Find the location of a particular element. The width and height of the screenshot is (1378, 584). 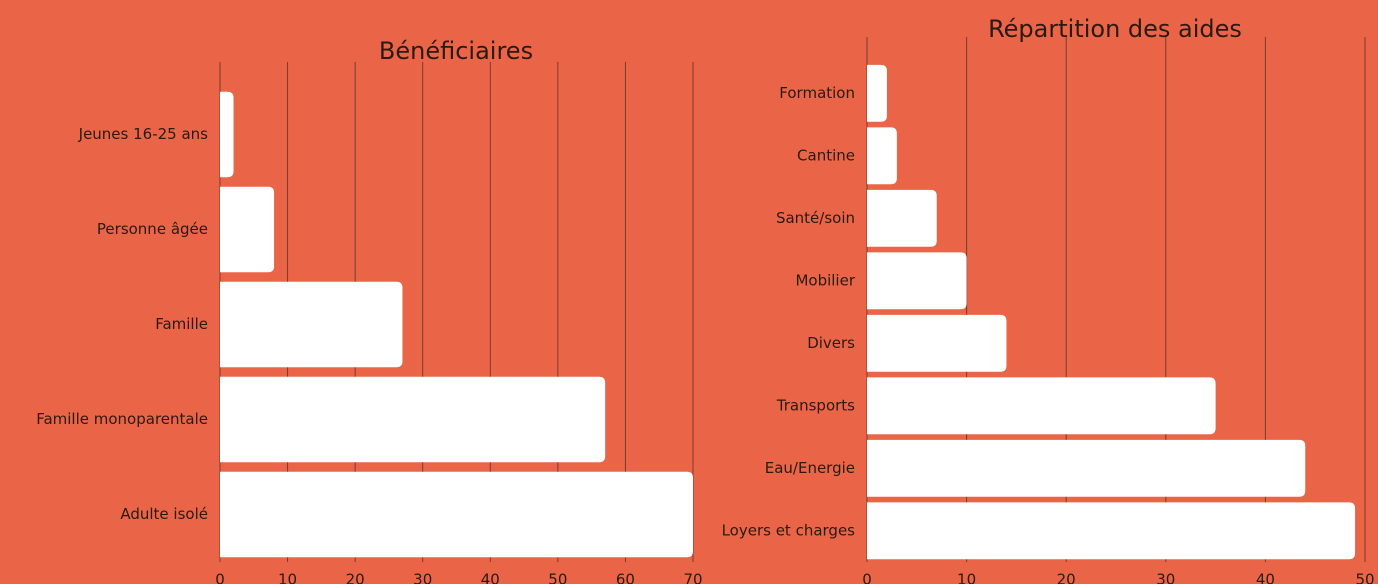

y-tick-label: Jeunes 16-25 ans is located at coordinates (143, 134).